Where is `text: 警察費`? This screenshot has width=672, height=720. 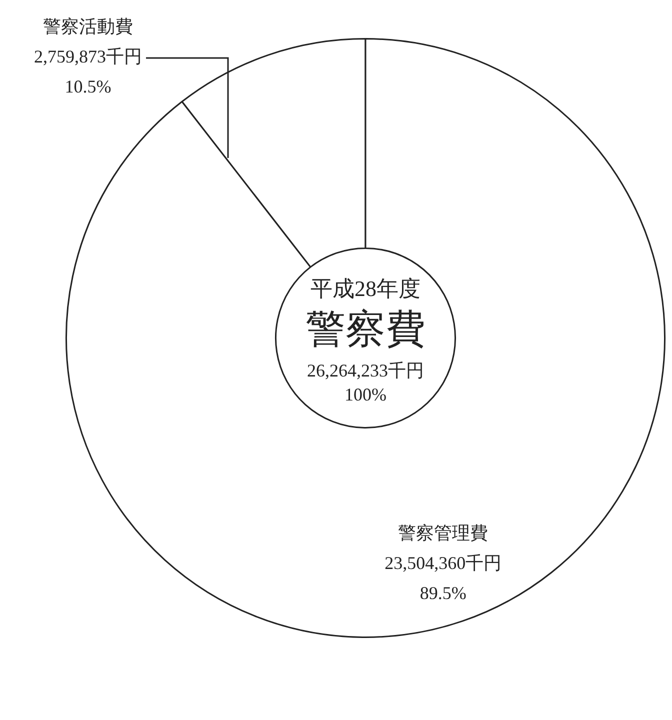 text: 警察費 is located at coordinates (366, 329).